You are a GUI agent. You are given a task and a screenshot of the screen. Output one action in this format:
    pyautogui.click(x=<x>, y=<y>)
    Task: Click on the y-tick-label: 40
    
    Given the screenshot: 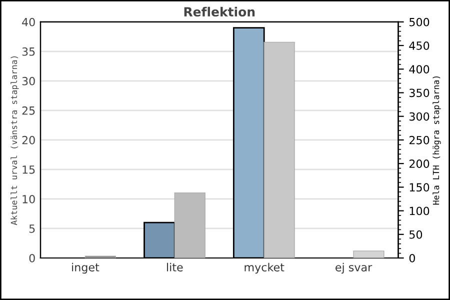 What is the action you would take?
    pyautogui.click(x=28, y=22)
    